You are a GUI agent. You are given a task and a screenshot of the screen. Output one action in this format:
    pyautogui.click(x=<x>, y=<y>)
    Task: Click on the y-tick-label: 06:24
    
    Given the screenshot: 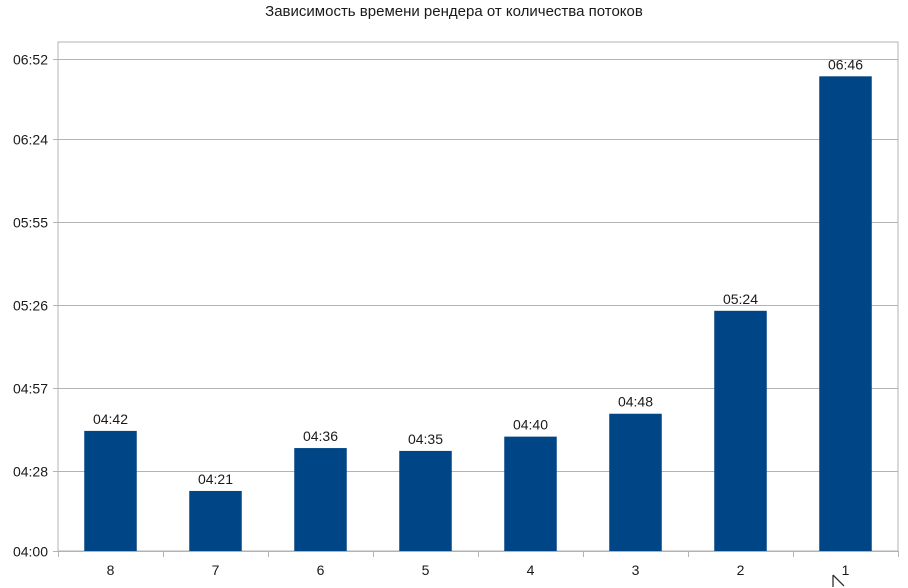 What is the action you would take?
    pyautogui.click(x=30, y=140)
    